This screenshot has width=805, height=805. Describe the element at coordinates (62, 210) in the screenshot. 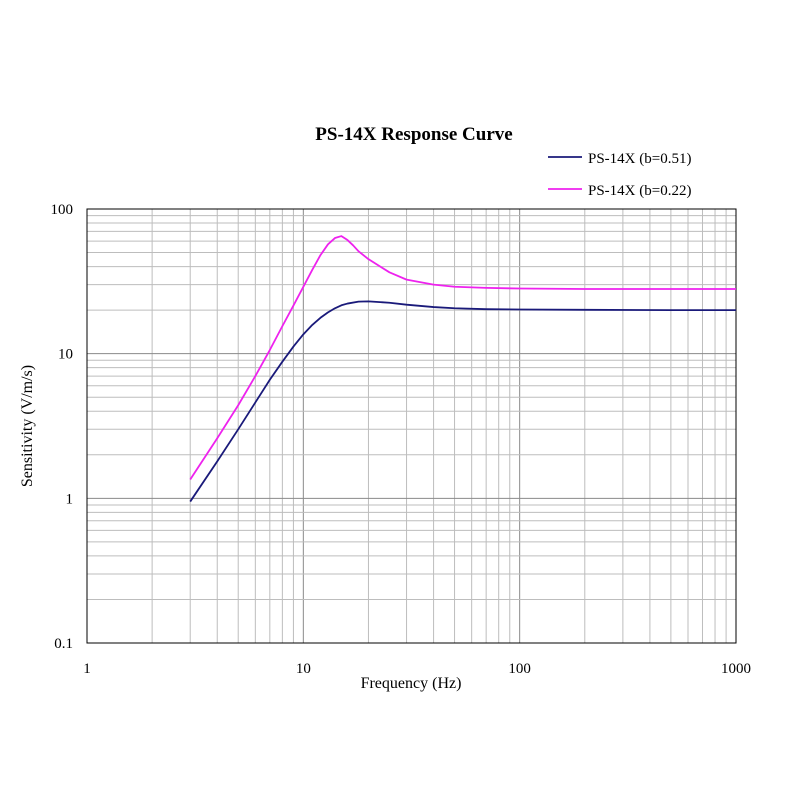

I see `y-tick-label: 100` at that location.